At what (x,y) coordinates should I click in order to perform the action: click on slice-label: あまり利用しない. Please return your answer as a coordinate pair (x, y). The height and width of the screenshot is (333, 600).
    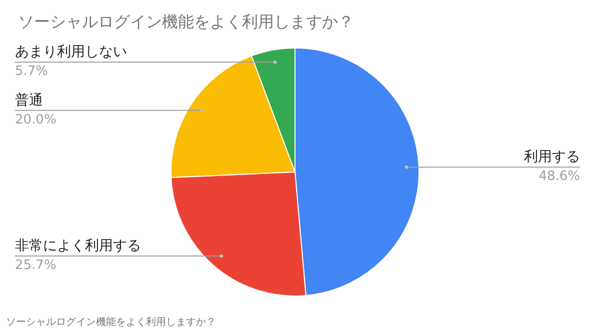
    Looking at the image, I should click on (71, 52).